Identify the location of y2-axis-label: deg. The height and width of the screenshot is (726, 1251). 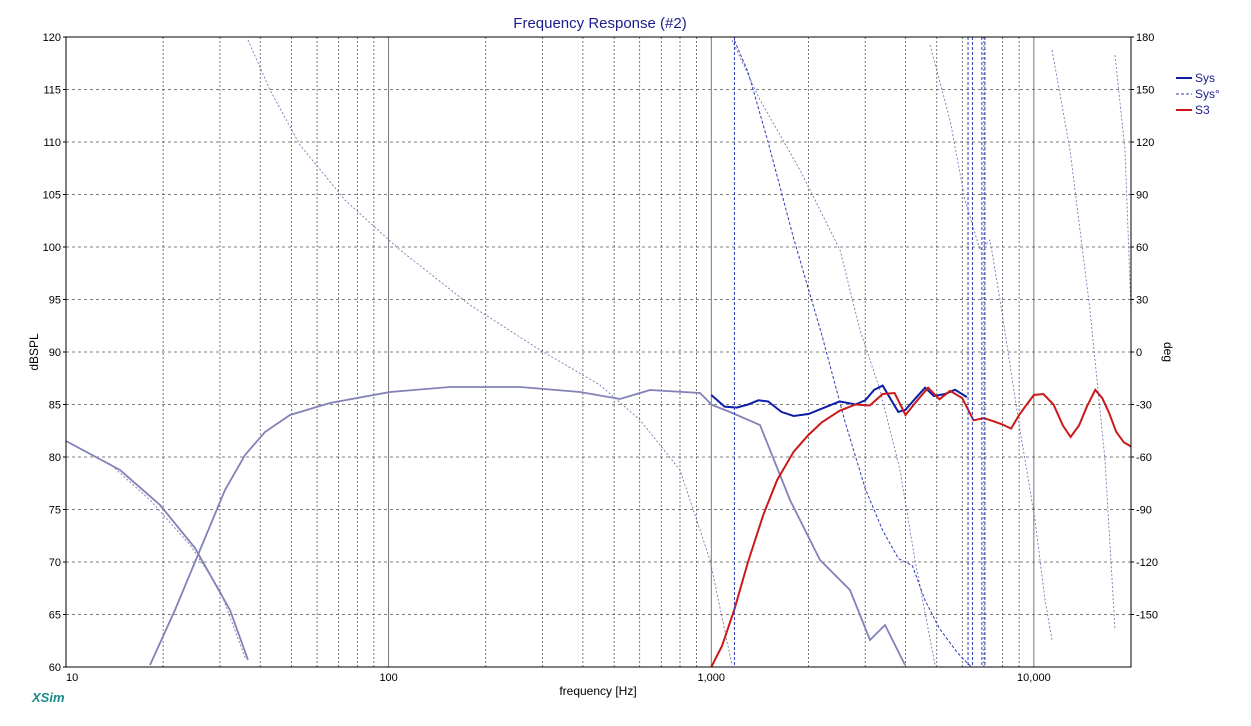
(1168, 352).